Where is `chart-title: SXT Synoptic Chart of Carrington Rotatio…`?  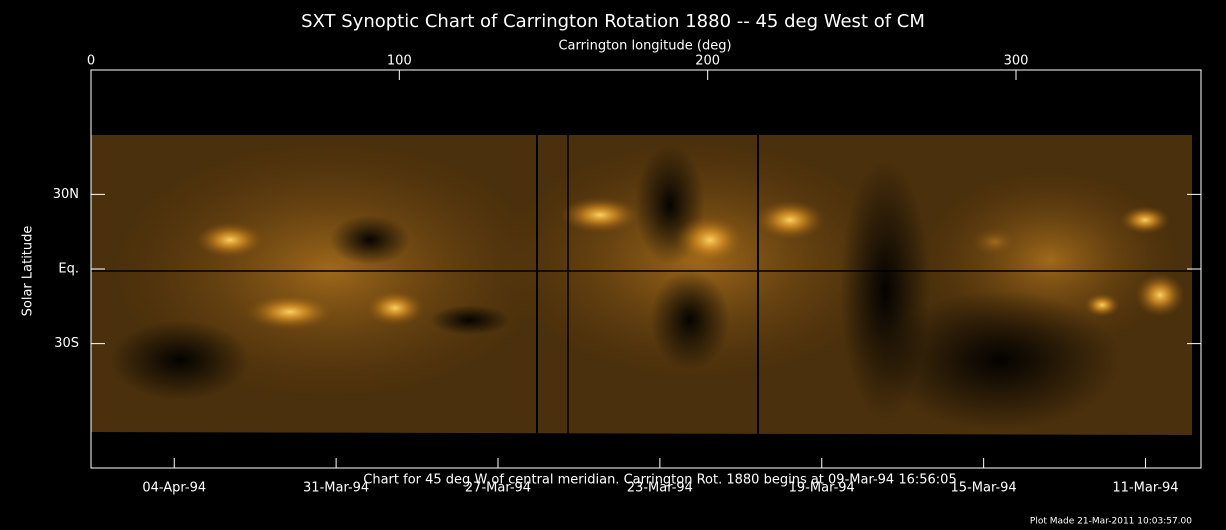 chart-title: SXT Synoptic Chart of Carrington Rotatio… is located at coordinates (613, 21).